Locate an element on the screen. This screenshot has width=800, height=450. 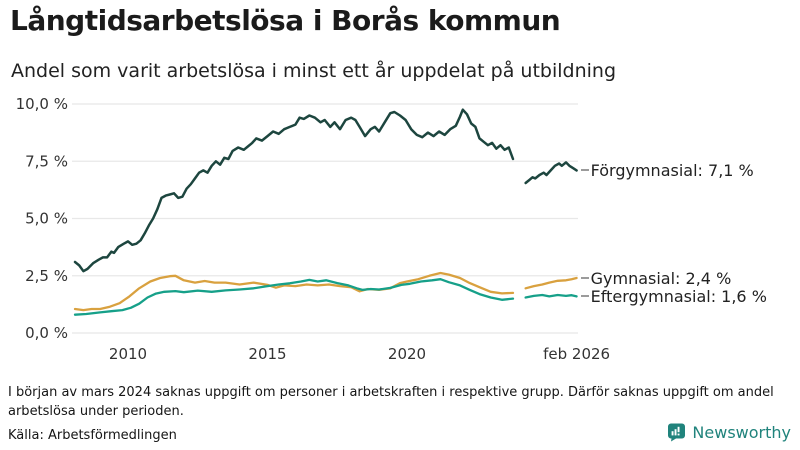
y-tick-label: 7,5 % is located at coordinates (46, 161).